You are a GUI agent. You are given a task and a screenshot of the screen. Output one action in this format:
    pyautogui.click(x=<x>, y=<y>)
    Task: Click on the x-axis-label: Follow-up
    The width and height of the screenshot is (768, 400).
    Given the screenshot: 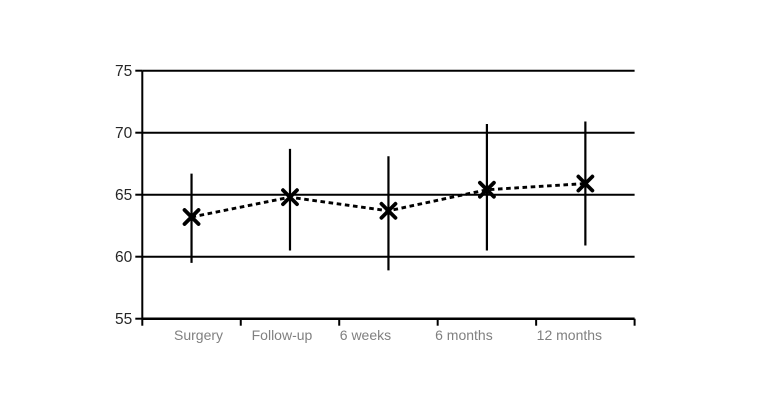 What is the action you would take?
    pyautogui.click(x=282, y=335)
    